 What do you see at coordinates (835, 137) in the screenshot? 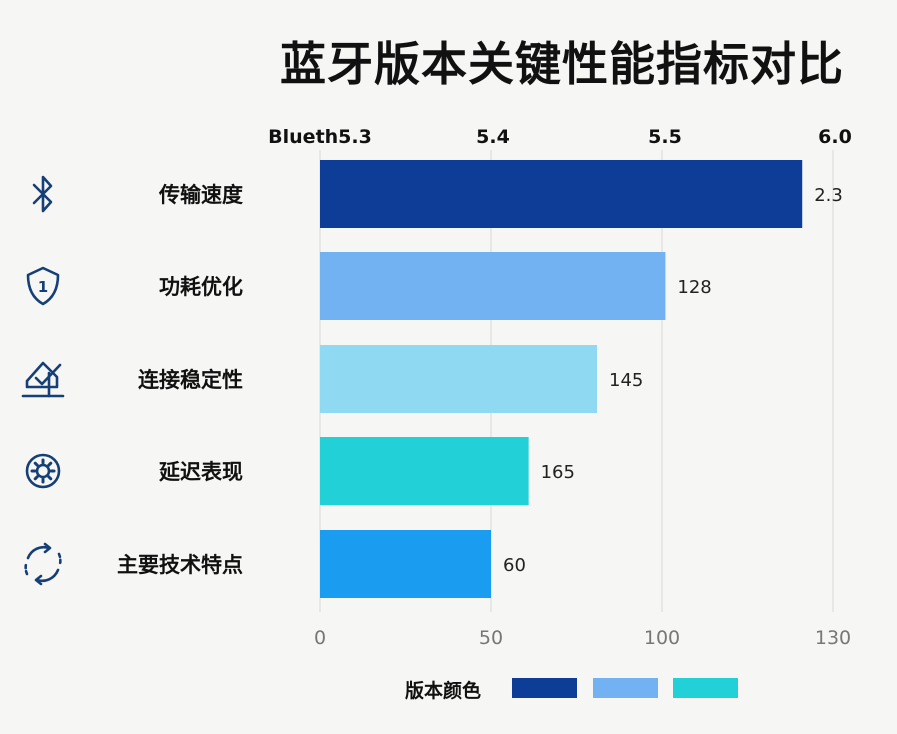
I see `top-version-label: 6.0` at bounding box center [835, 137].